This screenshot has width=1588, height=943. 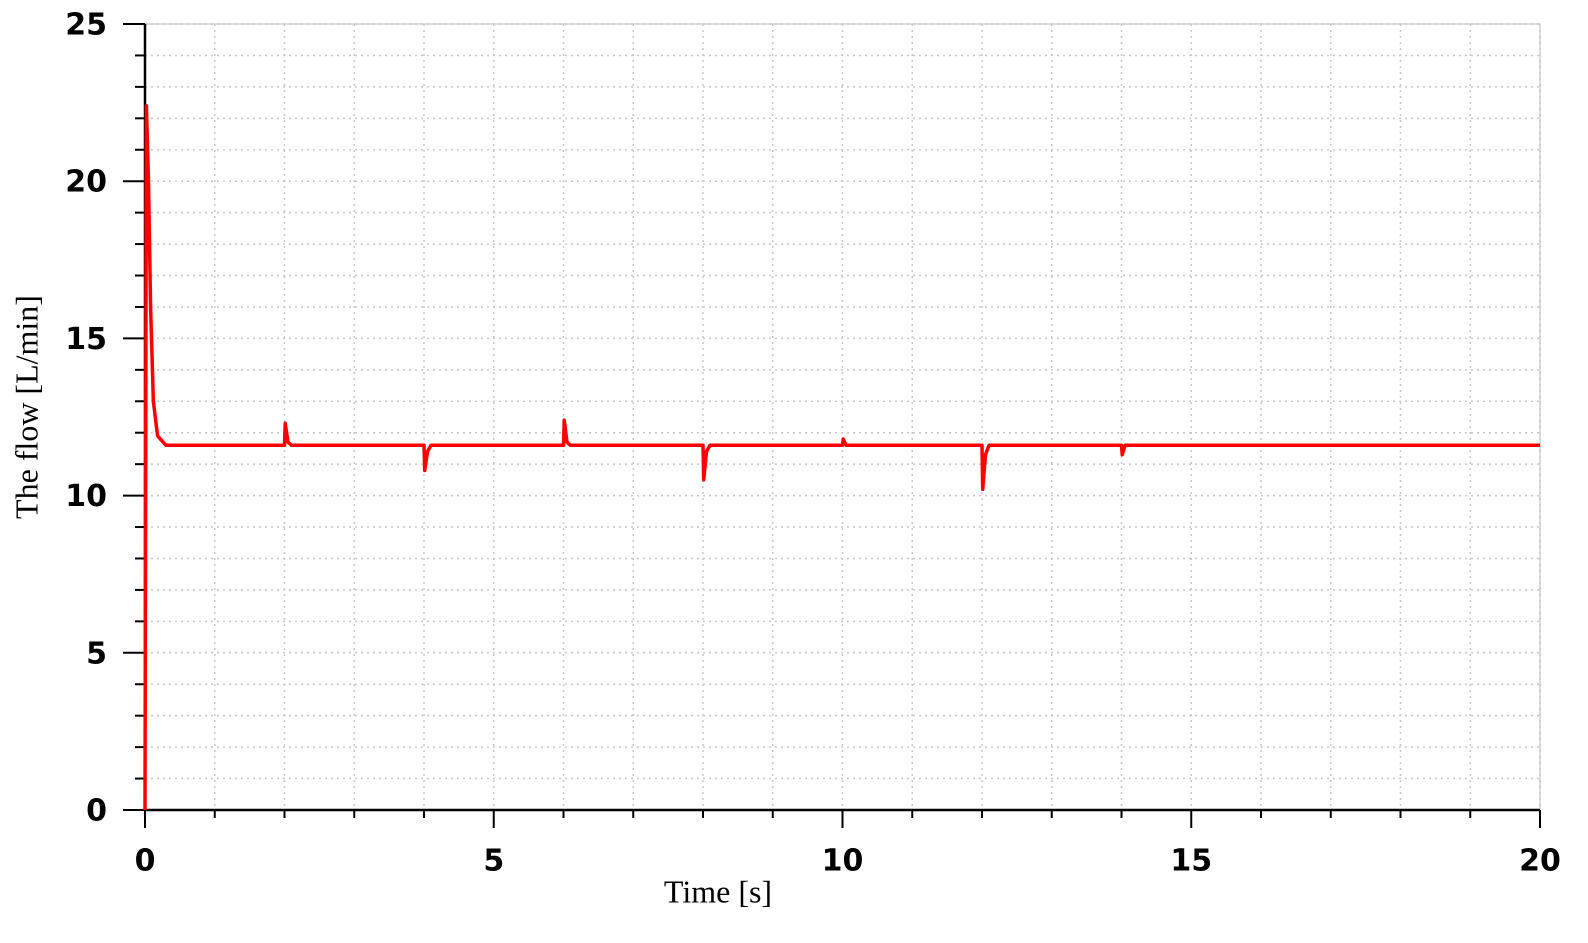 What do you see at coordinates (718, 891) in the screenshot?
I see `x-axis-label: Time [s]` at bounding box center [718, 891].